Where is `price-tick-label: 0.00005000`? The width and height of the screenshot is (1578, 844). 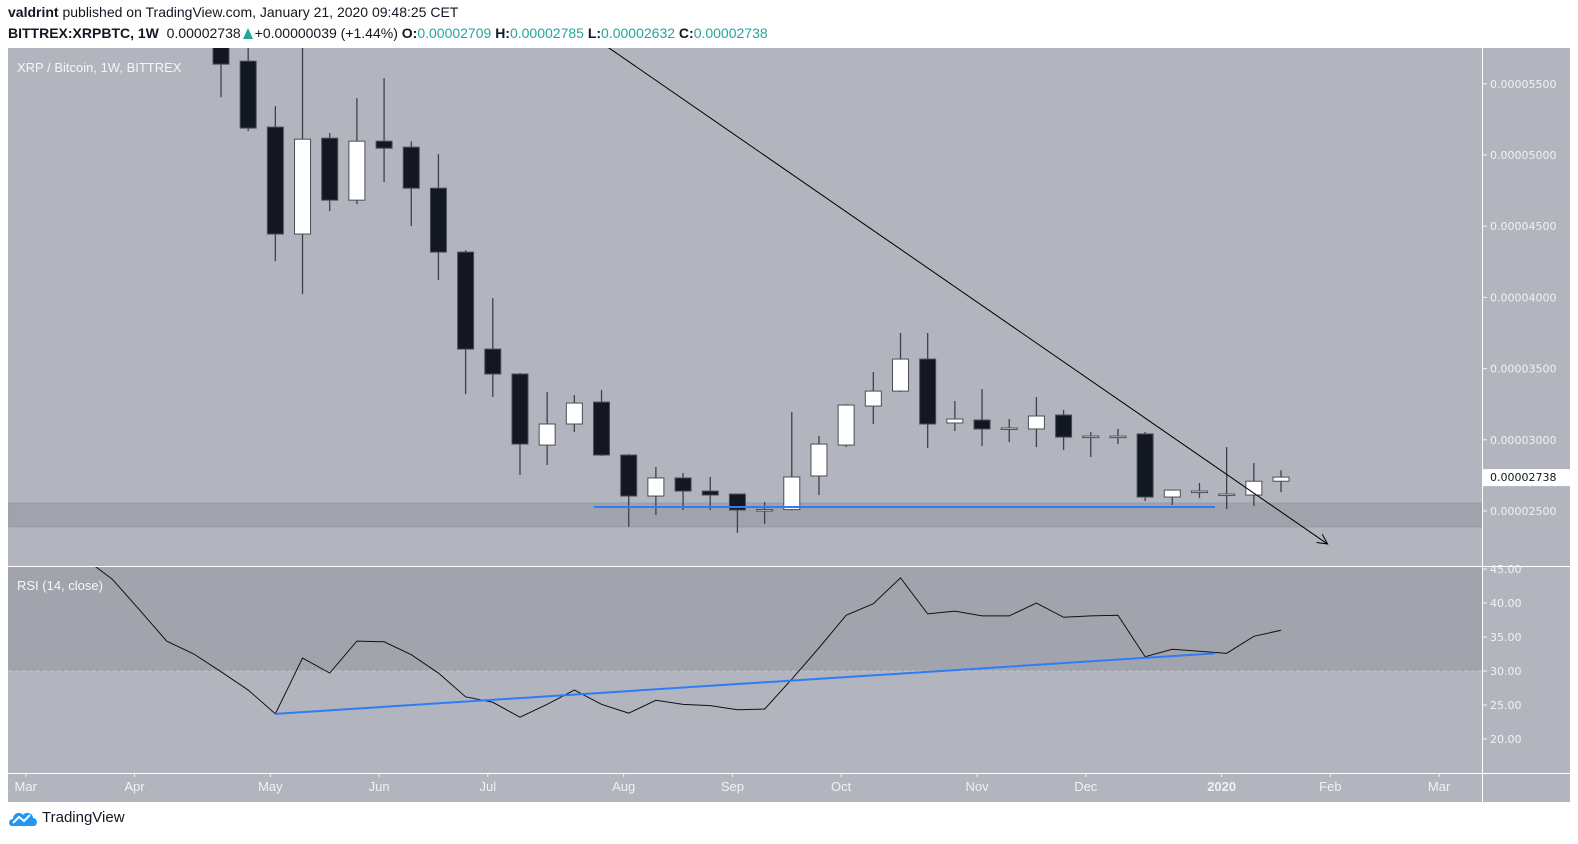
price-tick-label: 0.00005000 is located at coordinates (1523, 155).